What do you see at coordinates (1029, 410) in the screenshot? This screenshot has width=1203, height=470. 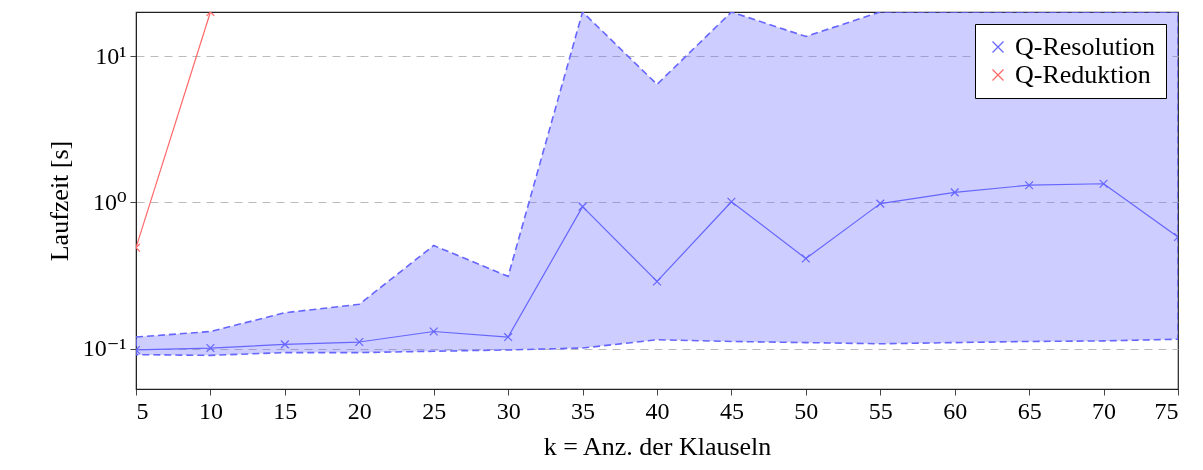 I see `x-tick-label: 65` at bounding box center [1029, 410].